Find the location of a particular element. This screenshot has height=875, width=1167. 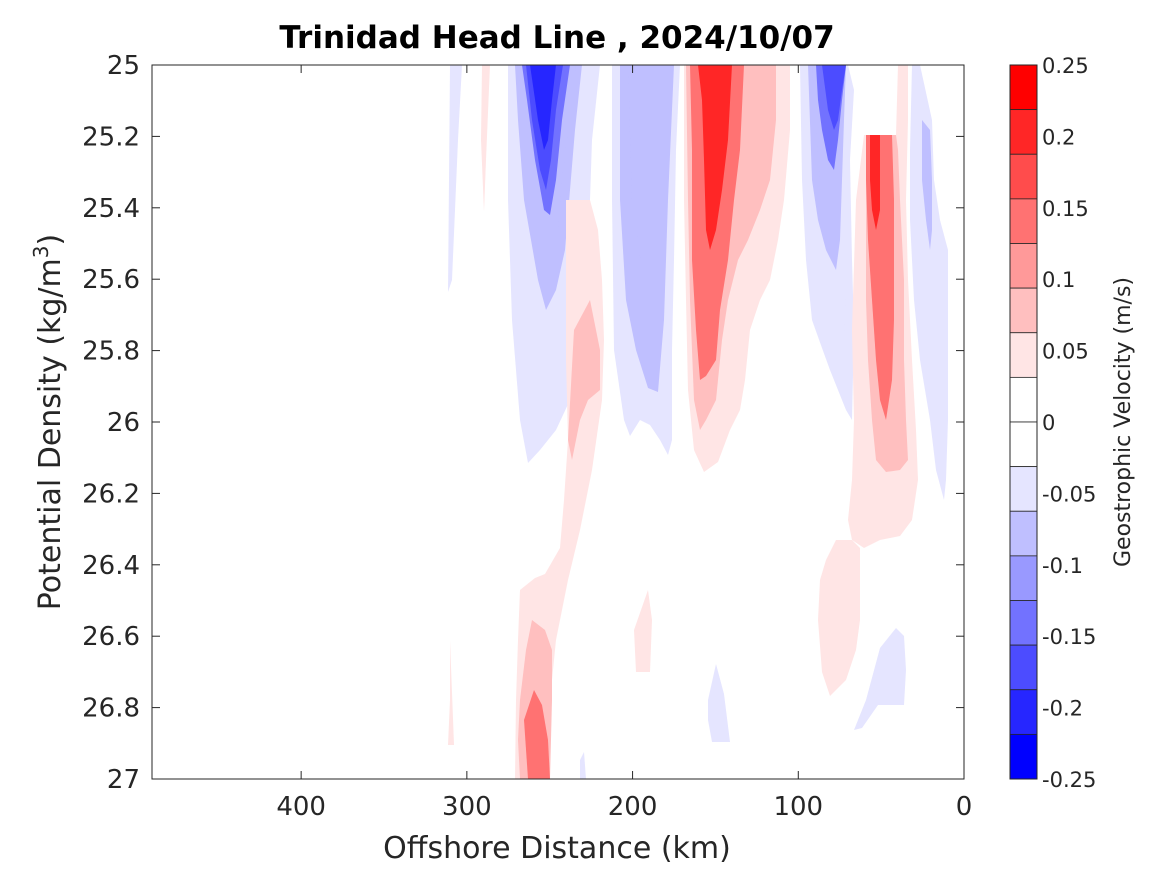

x-tick-label: 100 is located at coordinates (798, 807).